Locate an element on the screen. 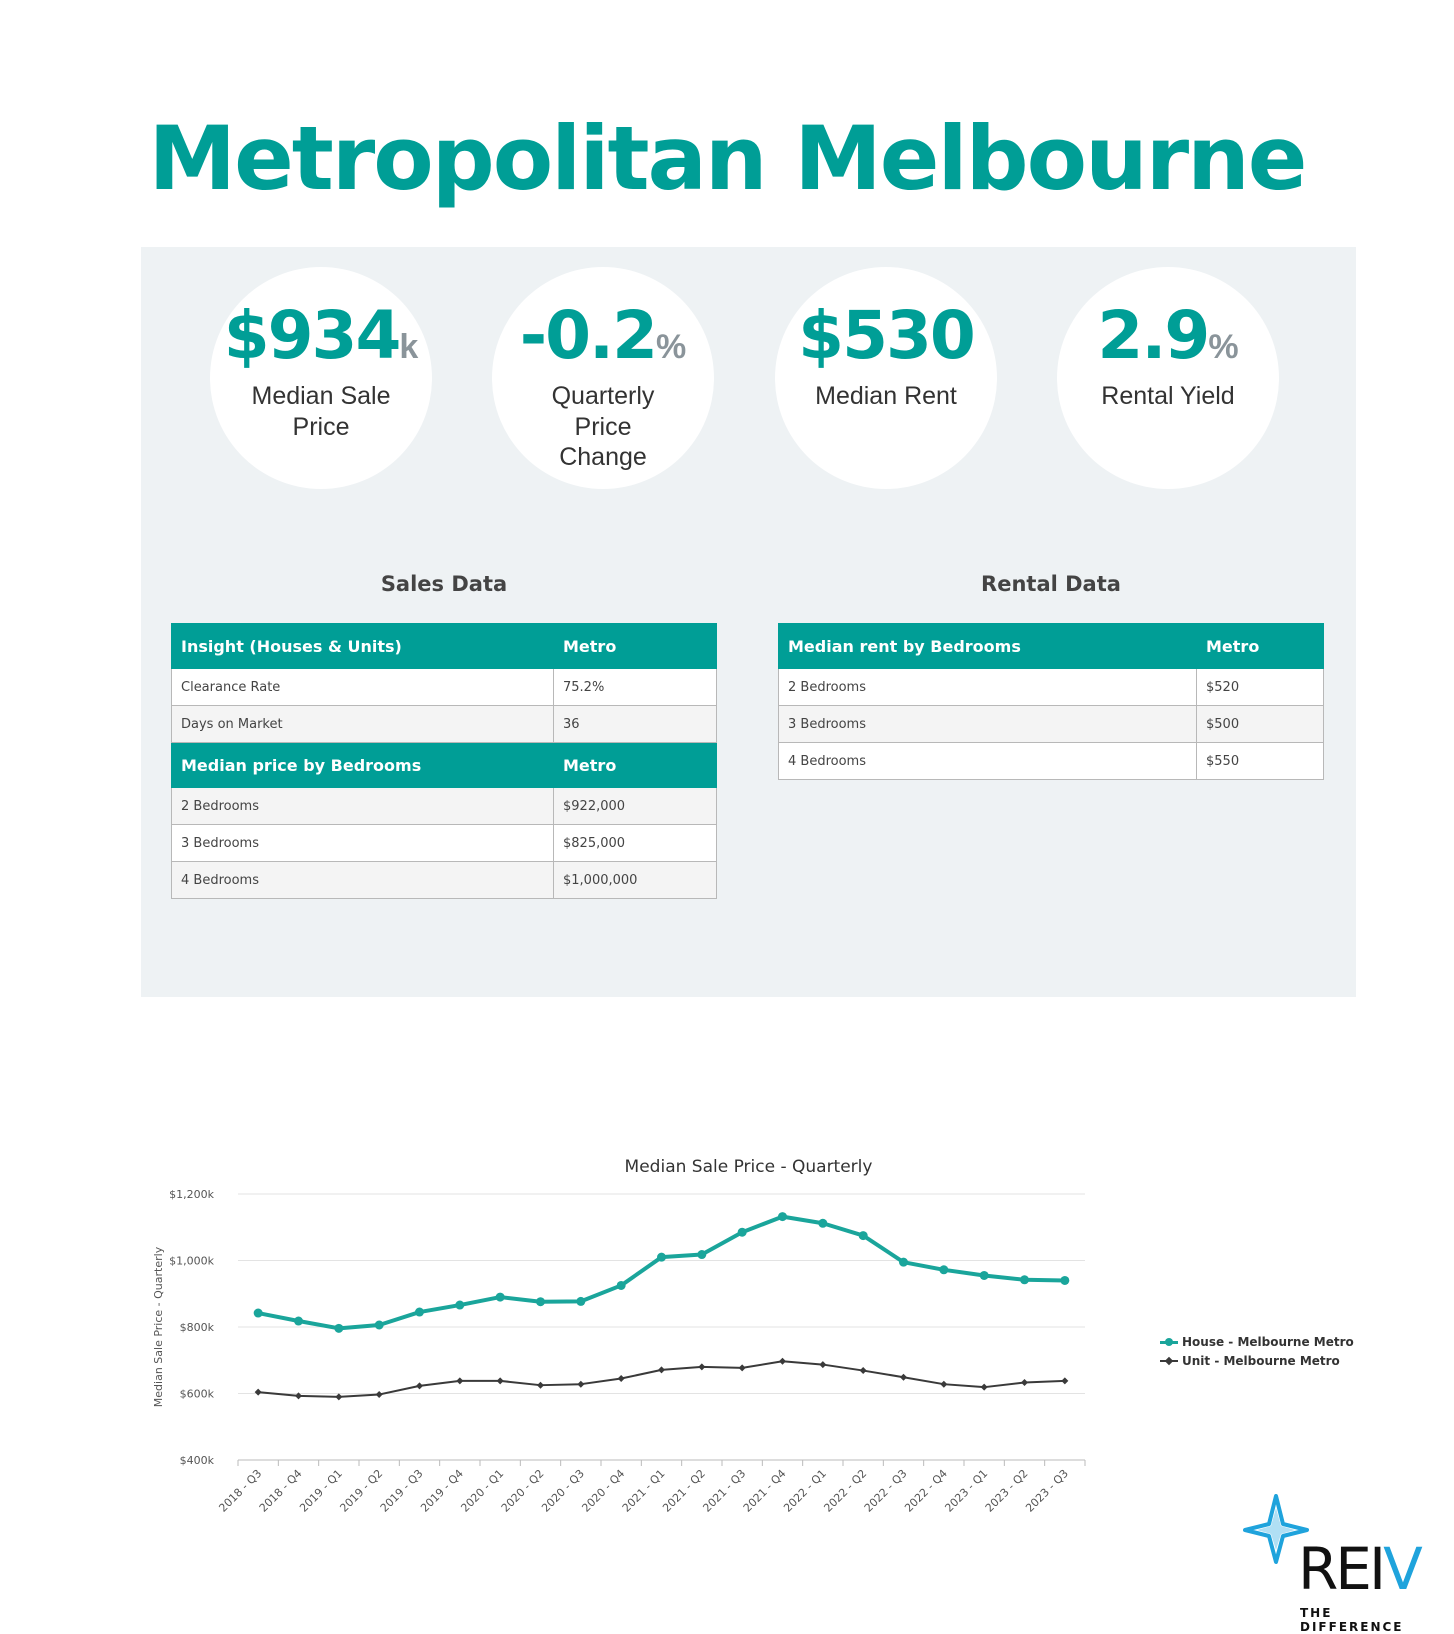 The height and width of the screenshot is (1634, 1454). x-tick-label: 2019 - Q4 is located at coordinates (442, 1491).